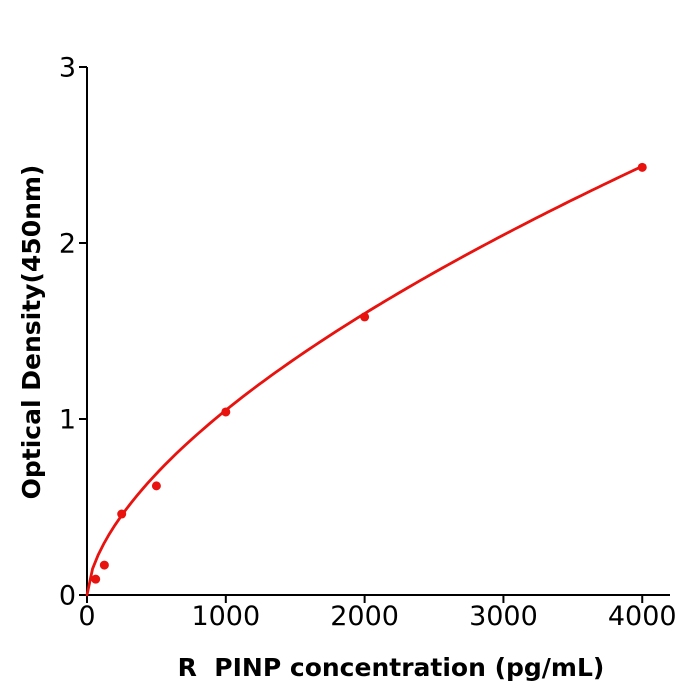 Image resolution: width=700 pixels, height=700 pixels. I want to click on x-tick-label: 4000, so click(642, 616).